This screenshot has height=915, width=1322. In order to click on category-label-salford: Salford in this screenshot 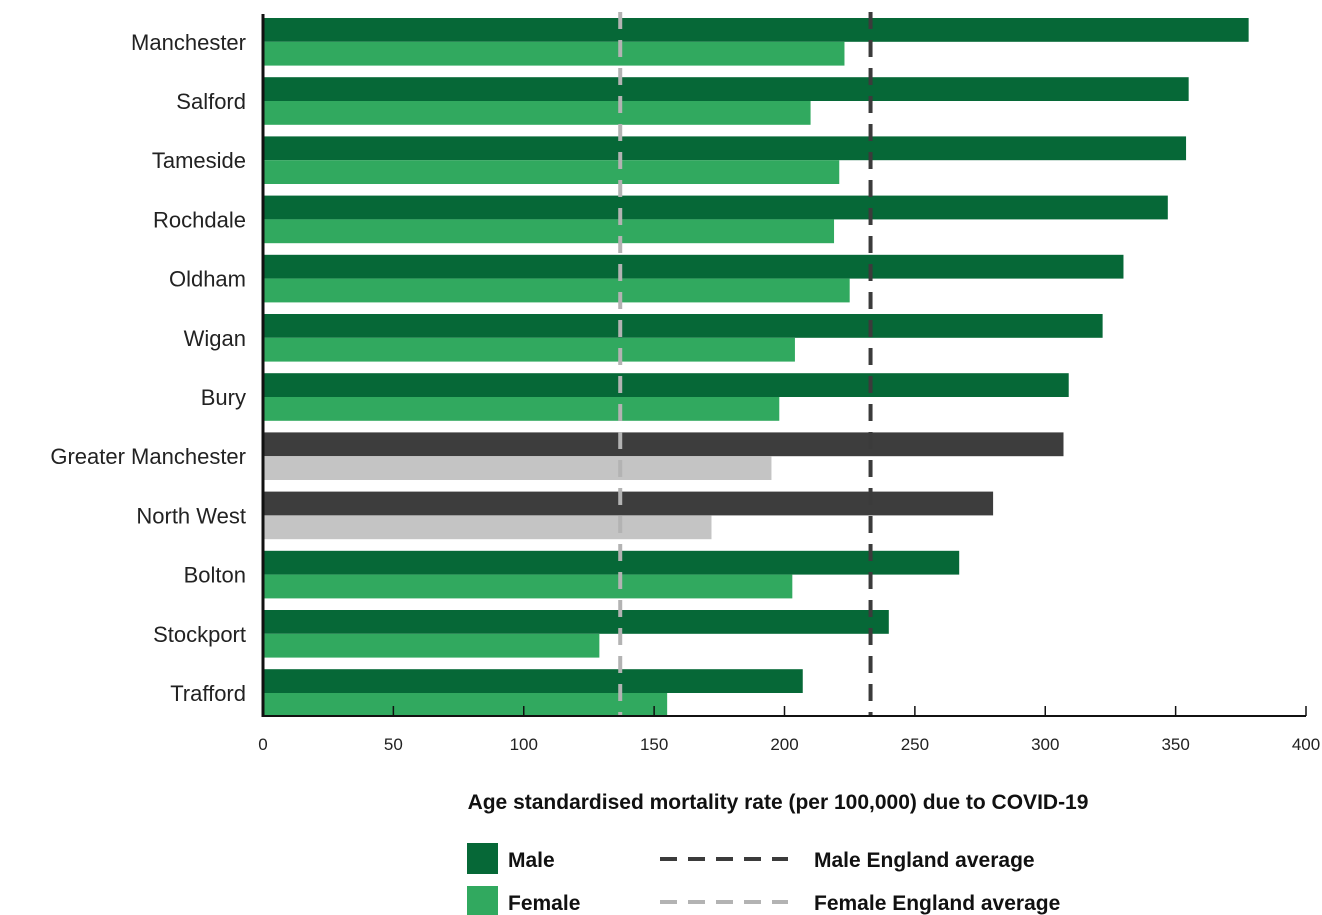, I will do `click(211, 101)`.